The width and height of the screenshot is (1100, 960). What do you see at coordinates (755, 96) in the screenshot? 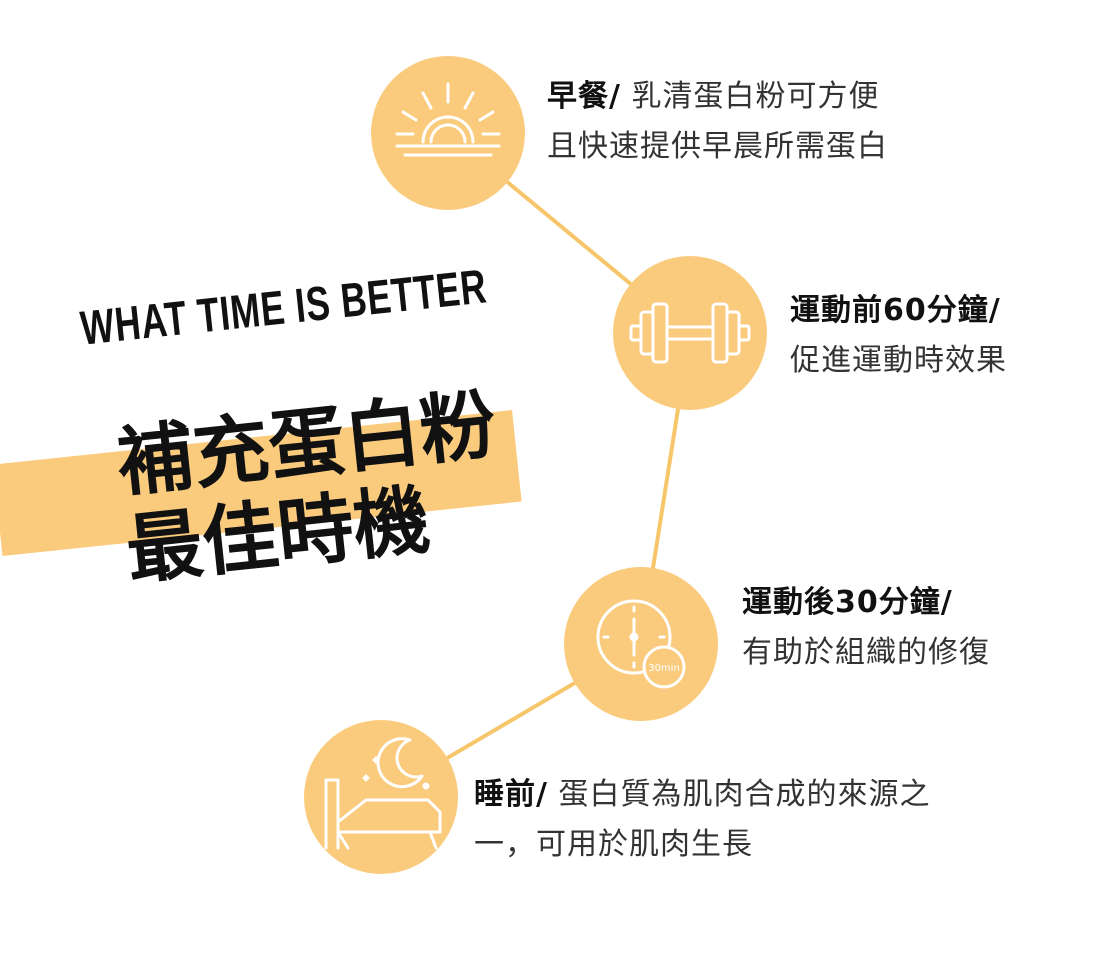
I see `breakfast-desc-line-1: 乳清蛋白粉可方便` at bounding box center [755, 96].